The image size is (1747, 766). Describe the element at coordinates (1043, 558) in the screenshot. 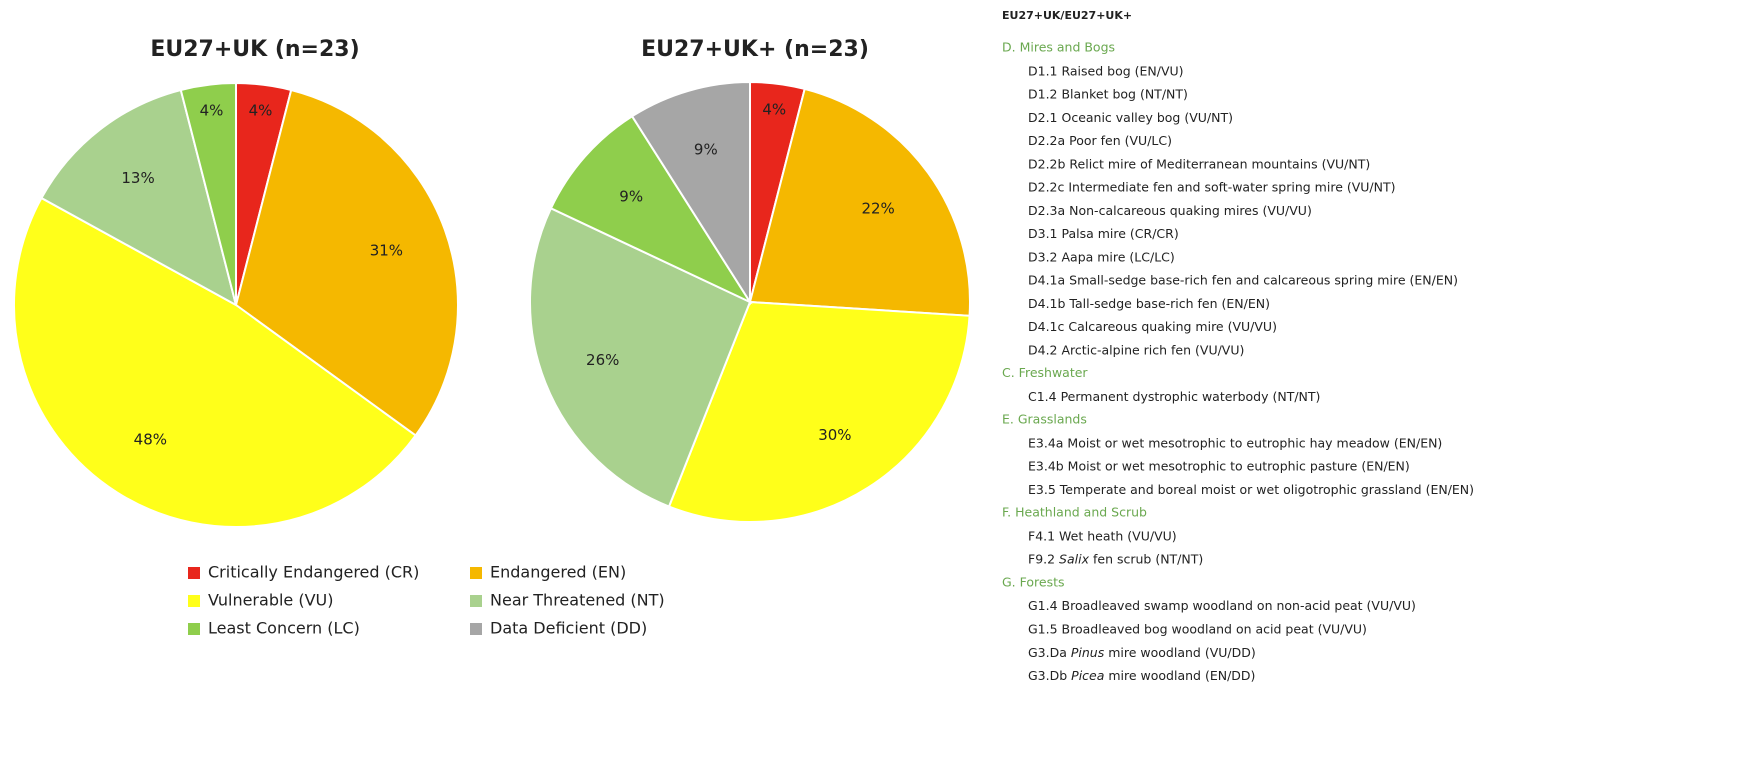

I see `list-item-part: F9.2` at that location.